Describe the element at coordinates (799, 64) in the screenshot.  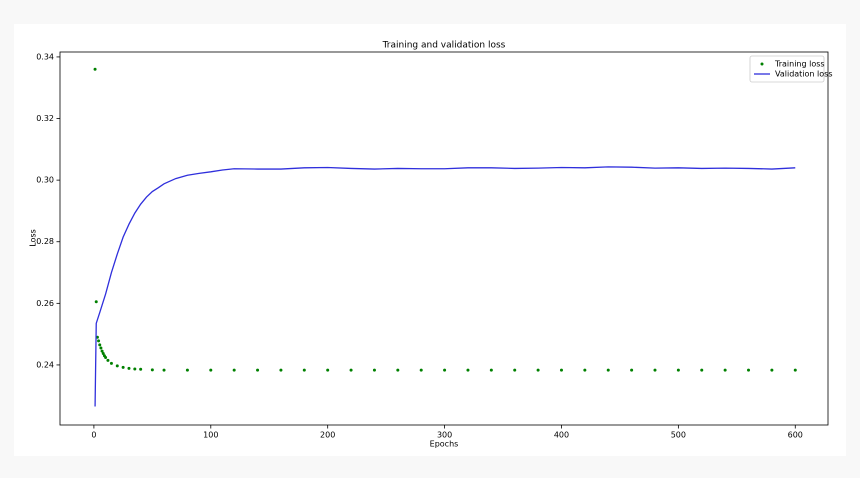
I see `legend-label: Training loss` at that location.